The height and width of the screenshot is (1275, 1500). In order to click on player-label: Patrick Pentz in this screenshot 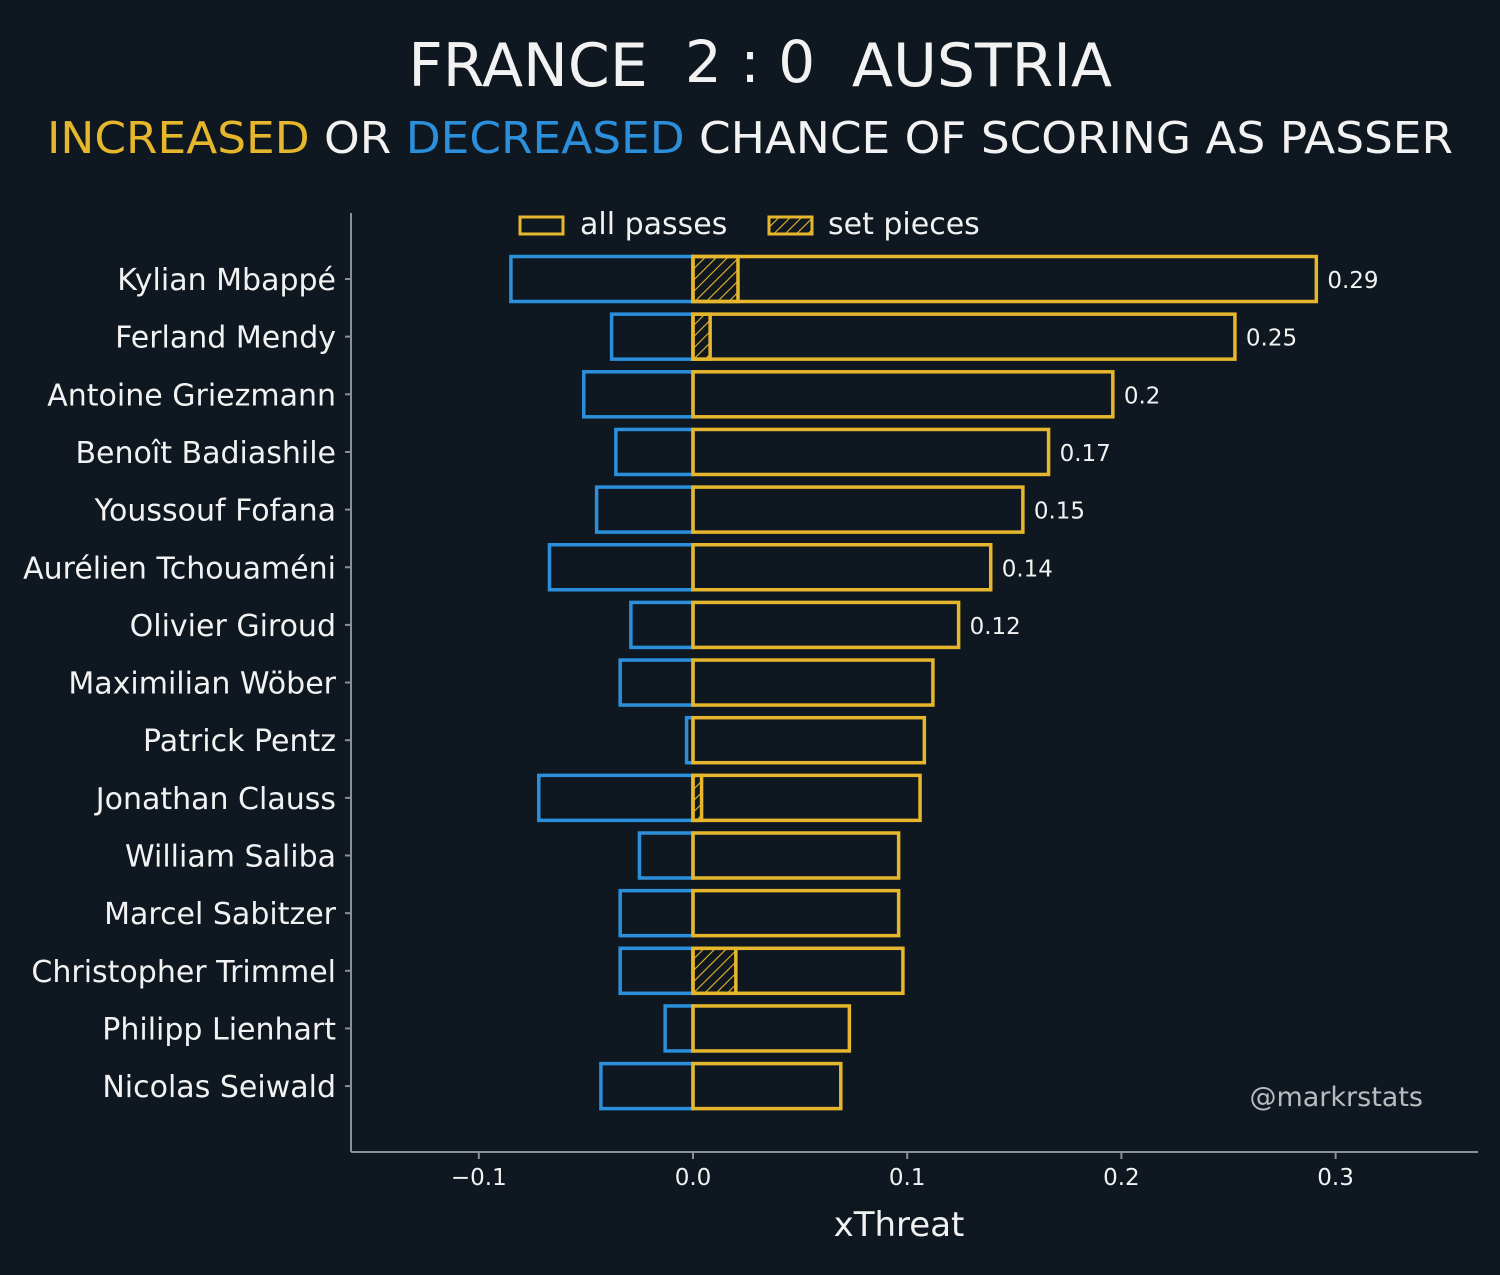, I will do `click(239, 741)`.